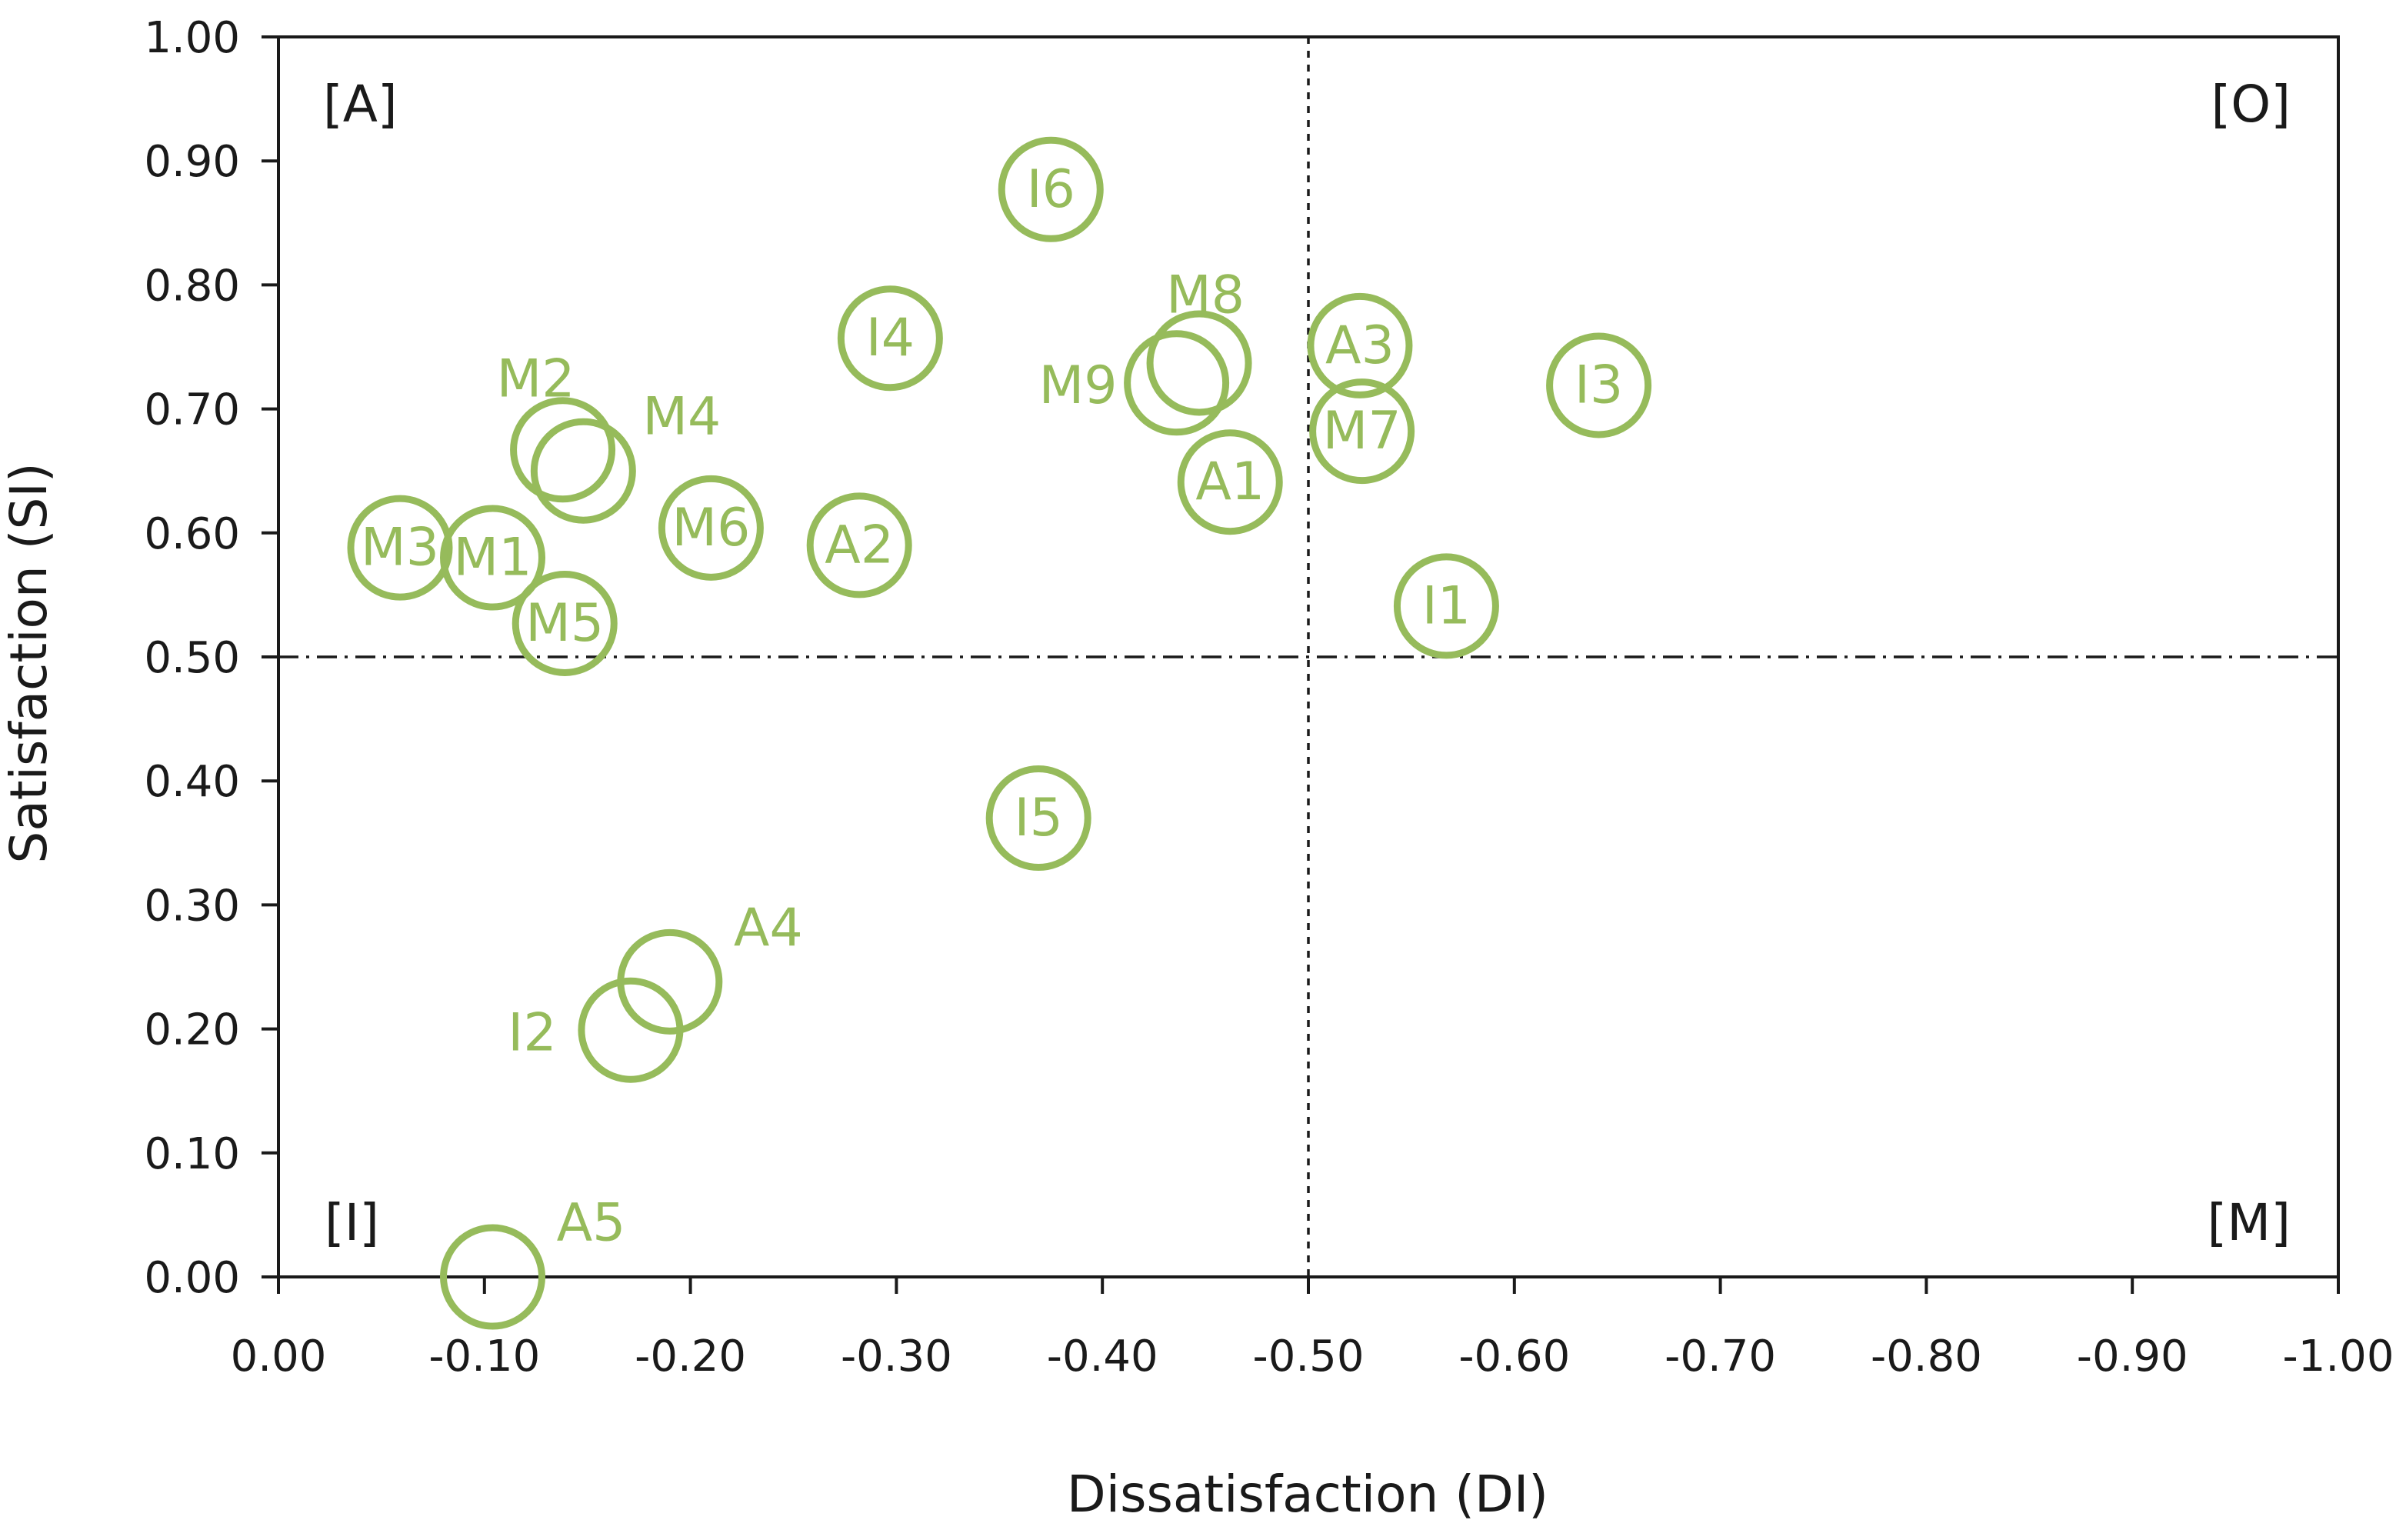  I want to click on point-label: M6, so click(710, 528).